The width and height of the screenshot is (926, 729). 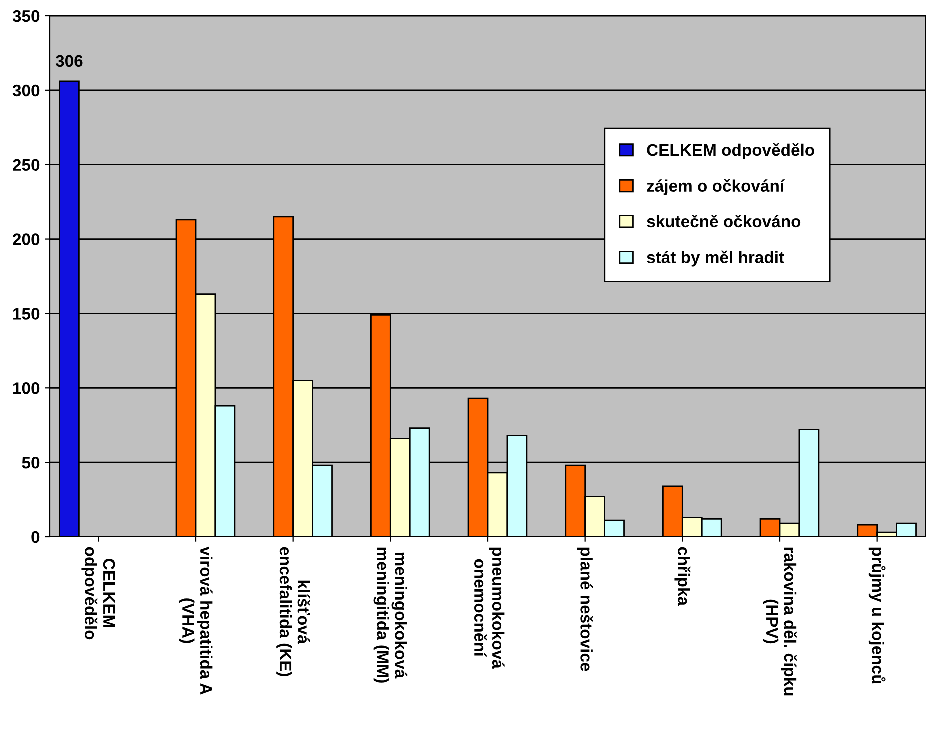 What do you see at coordinates (27, 388) in the screenshot?
I see `y-tick-label: 100` at bounding box center [27, 388].